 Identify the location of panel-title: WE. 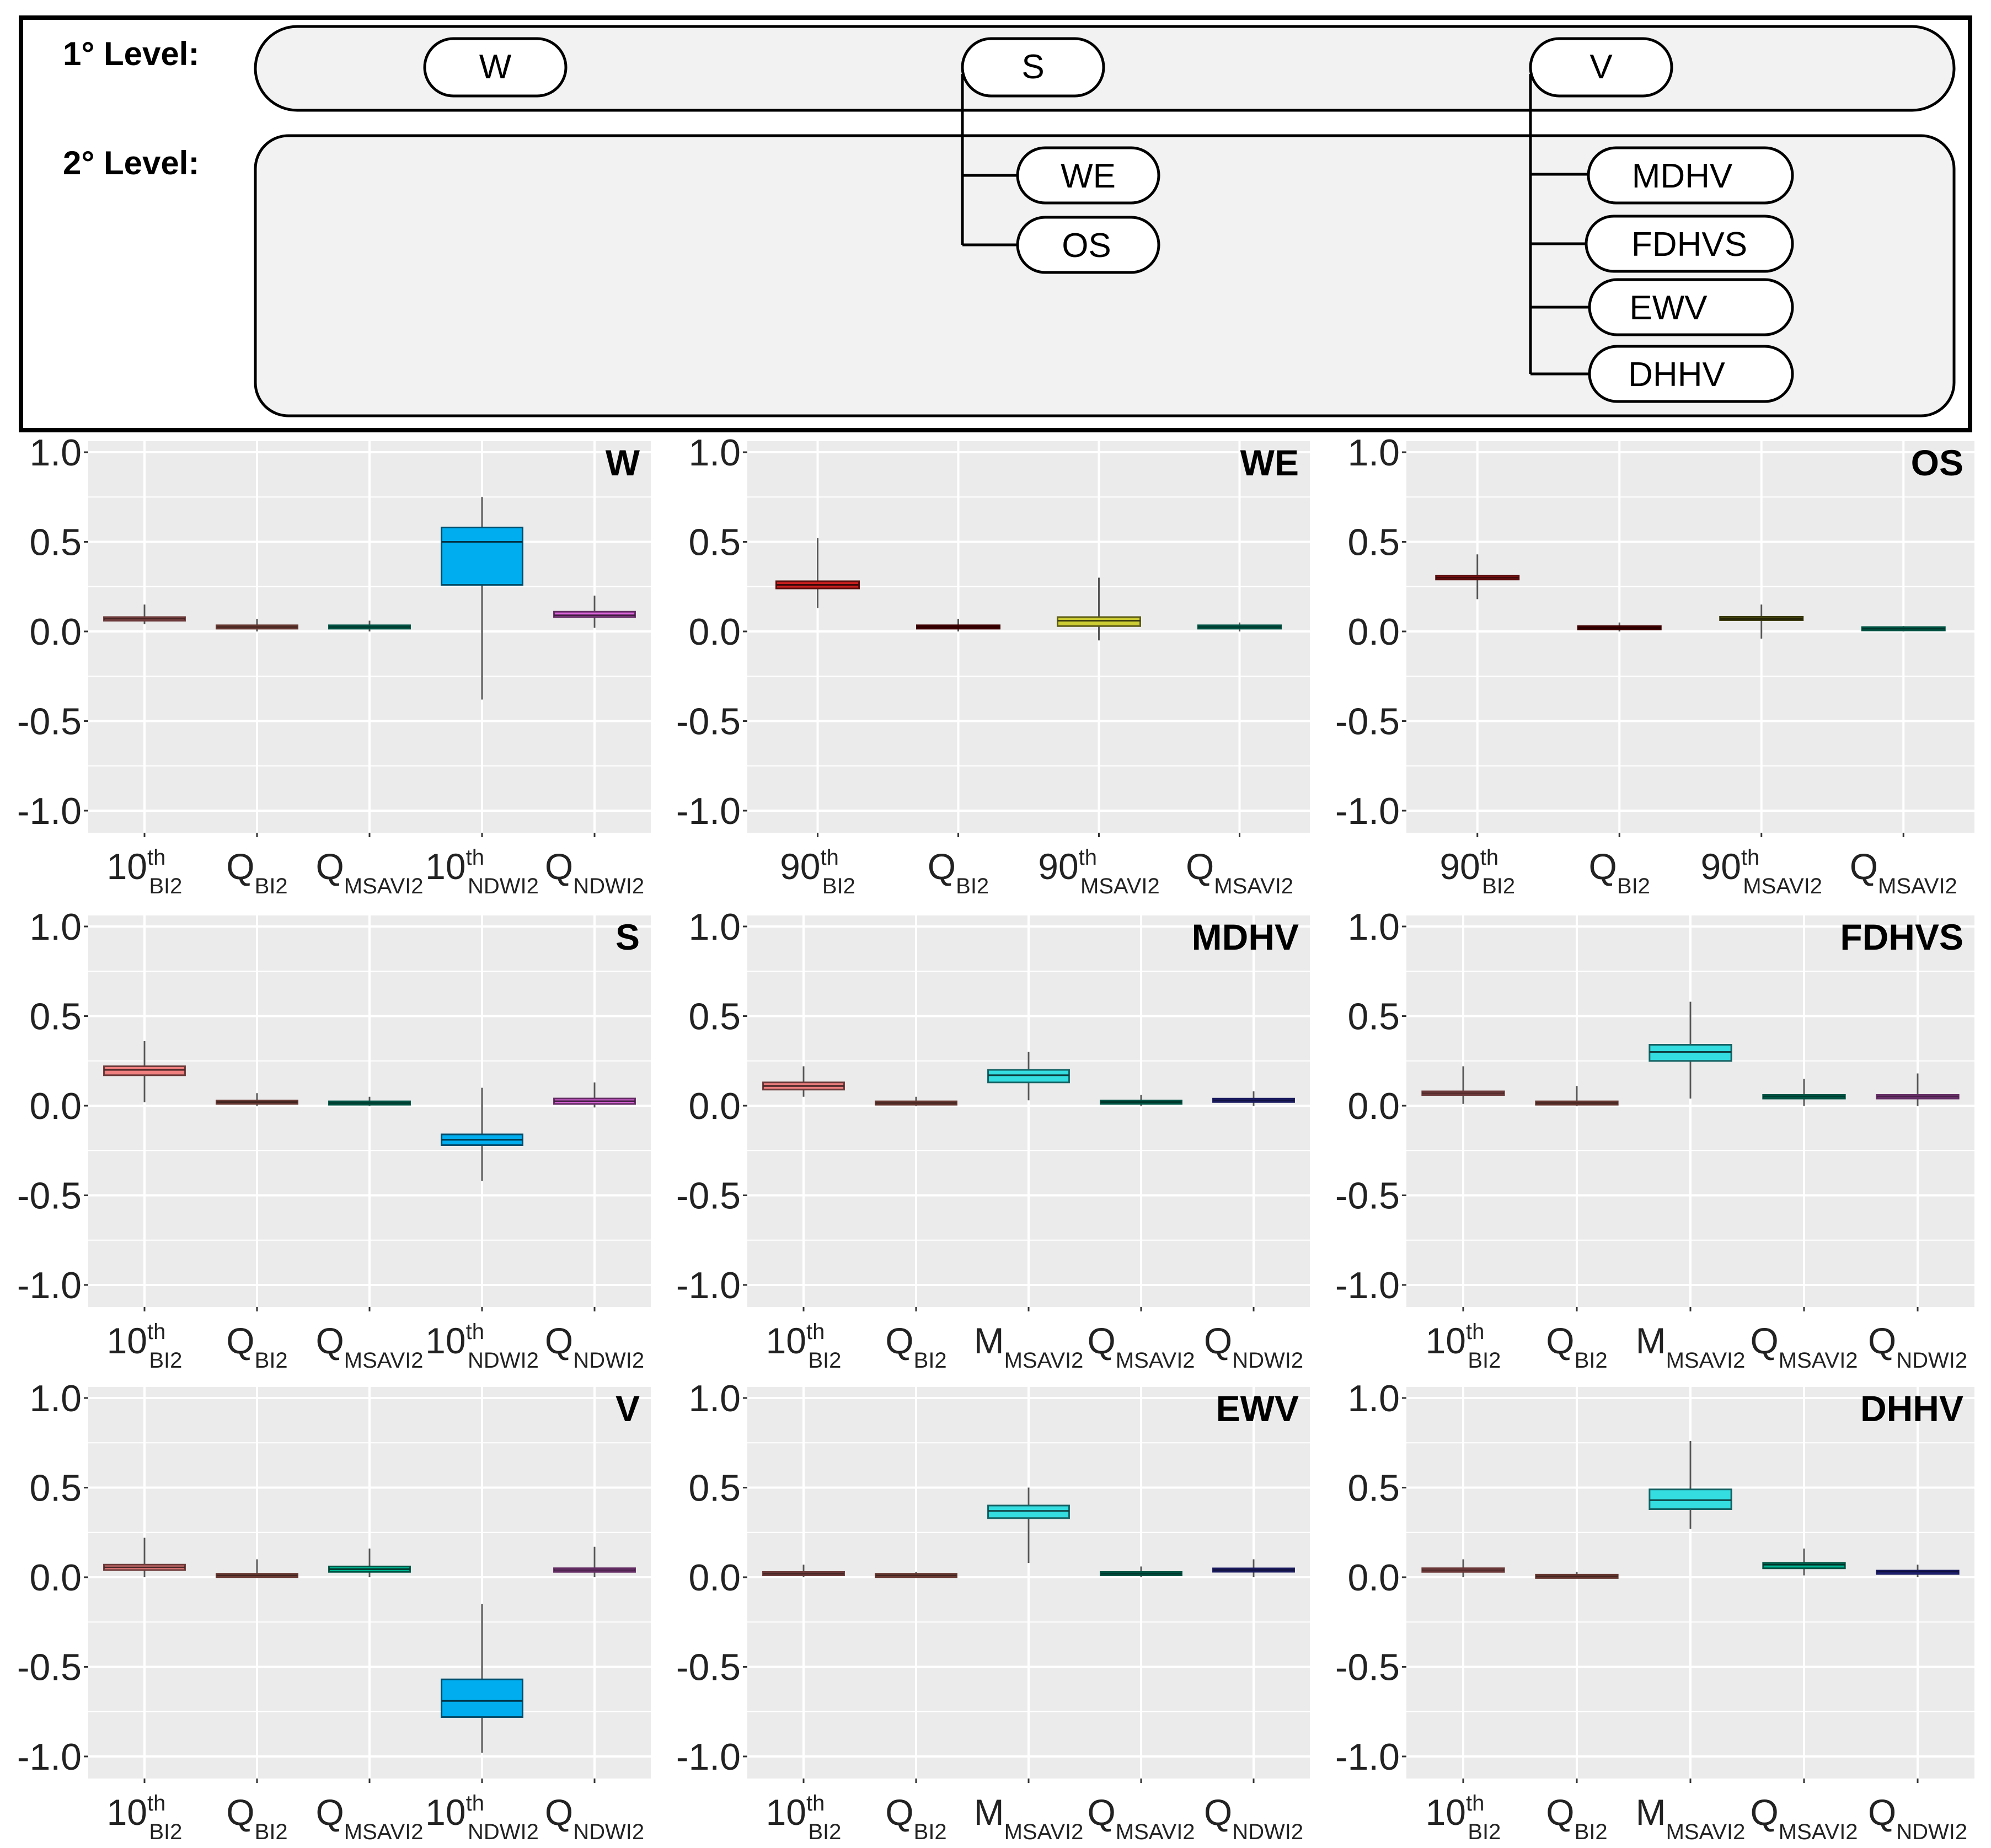
(1269, 462).